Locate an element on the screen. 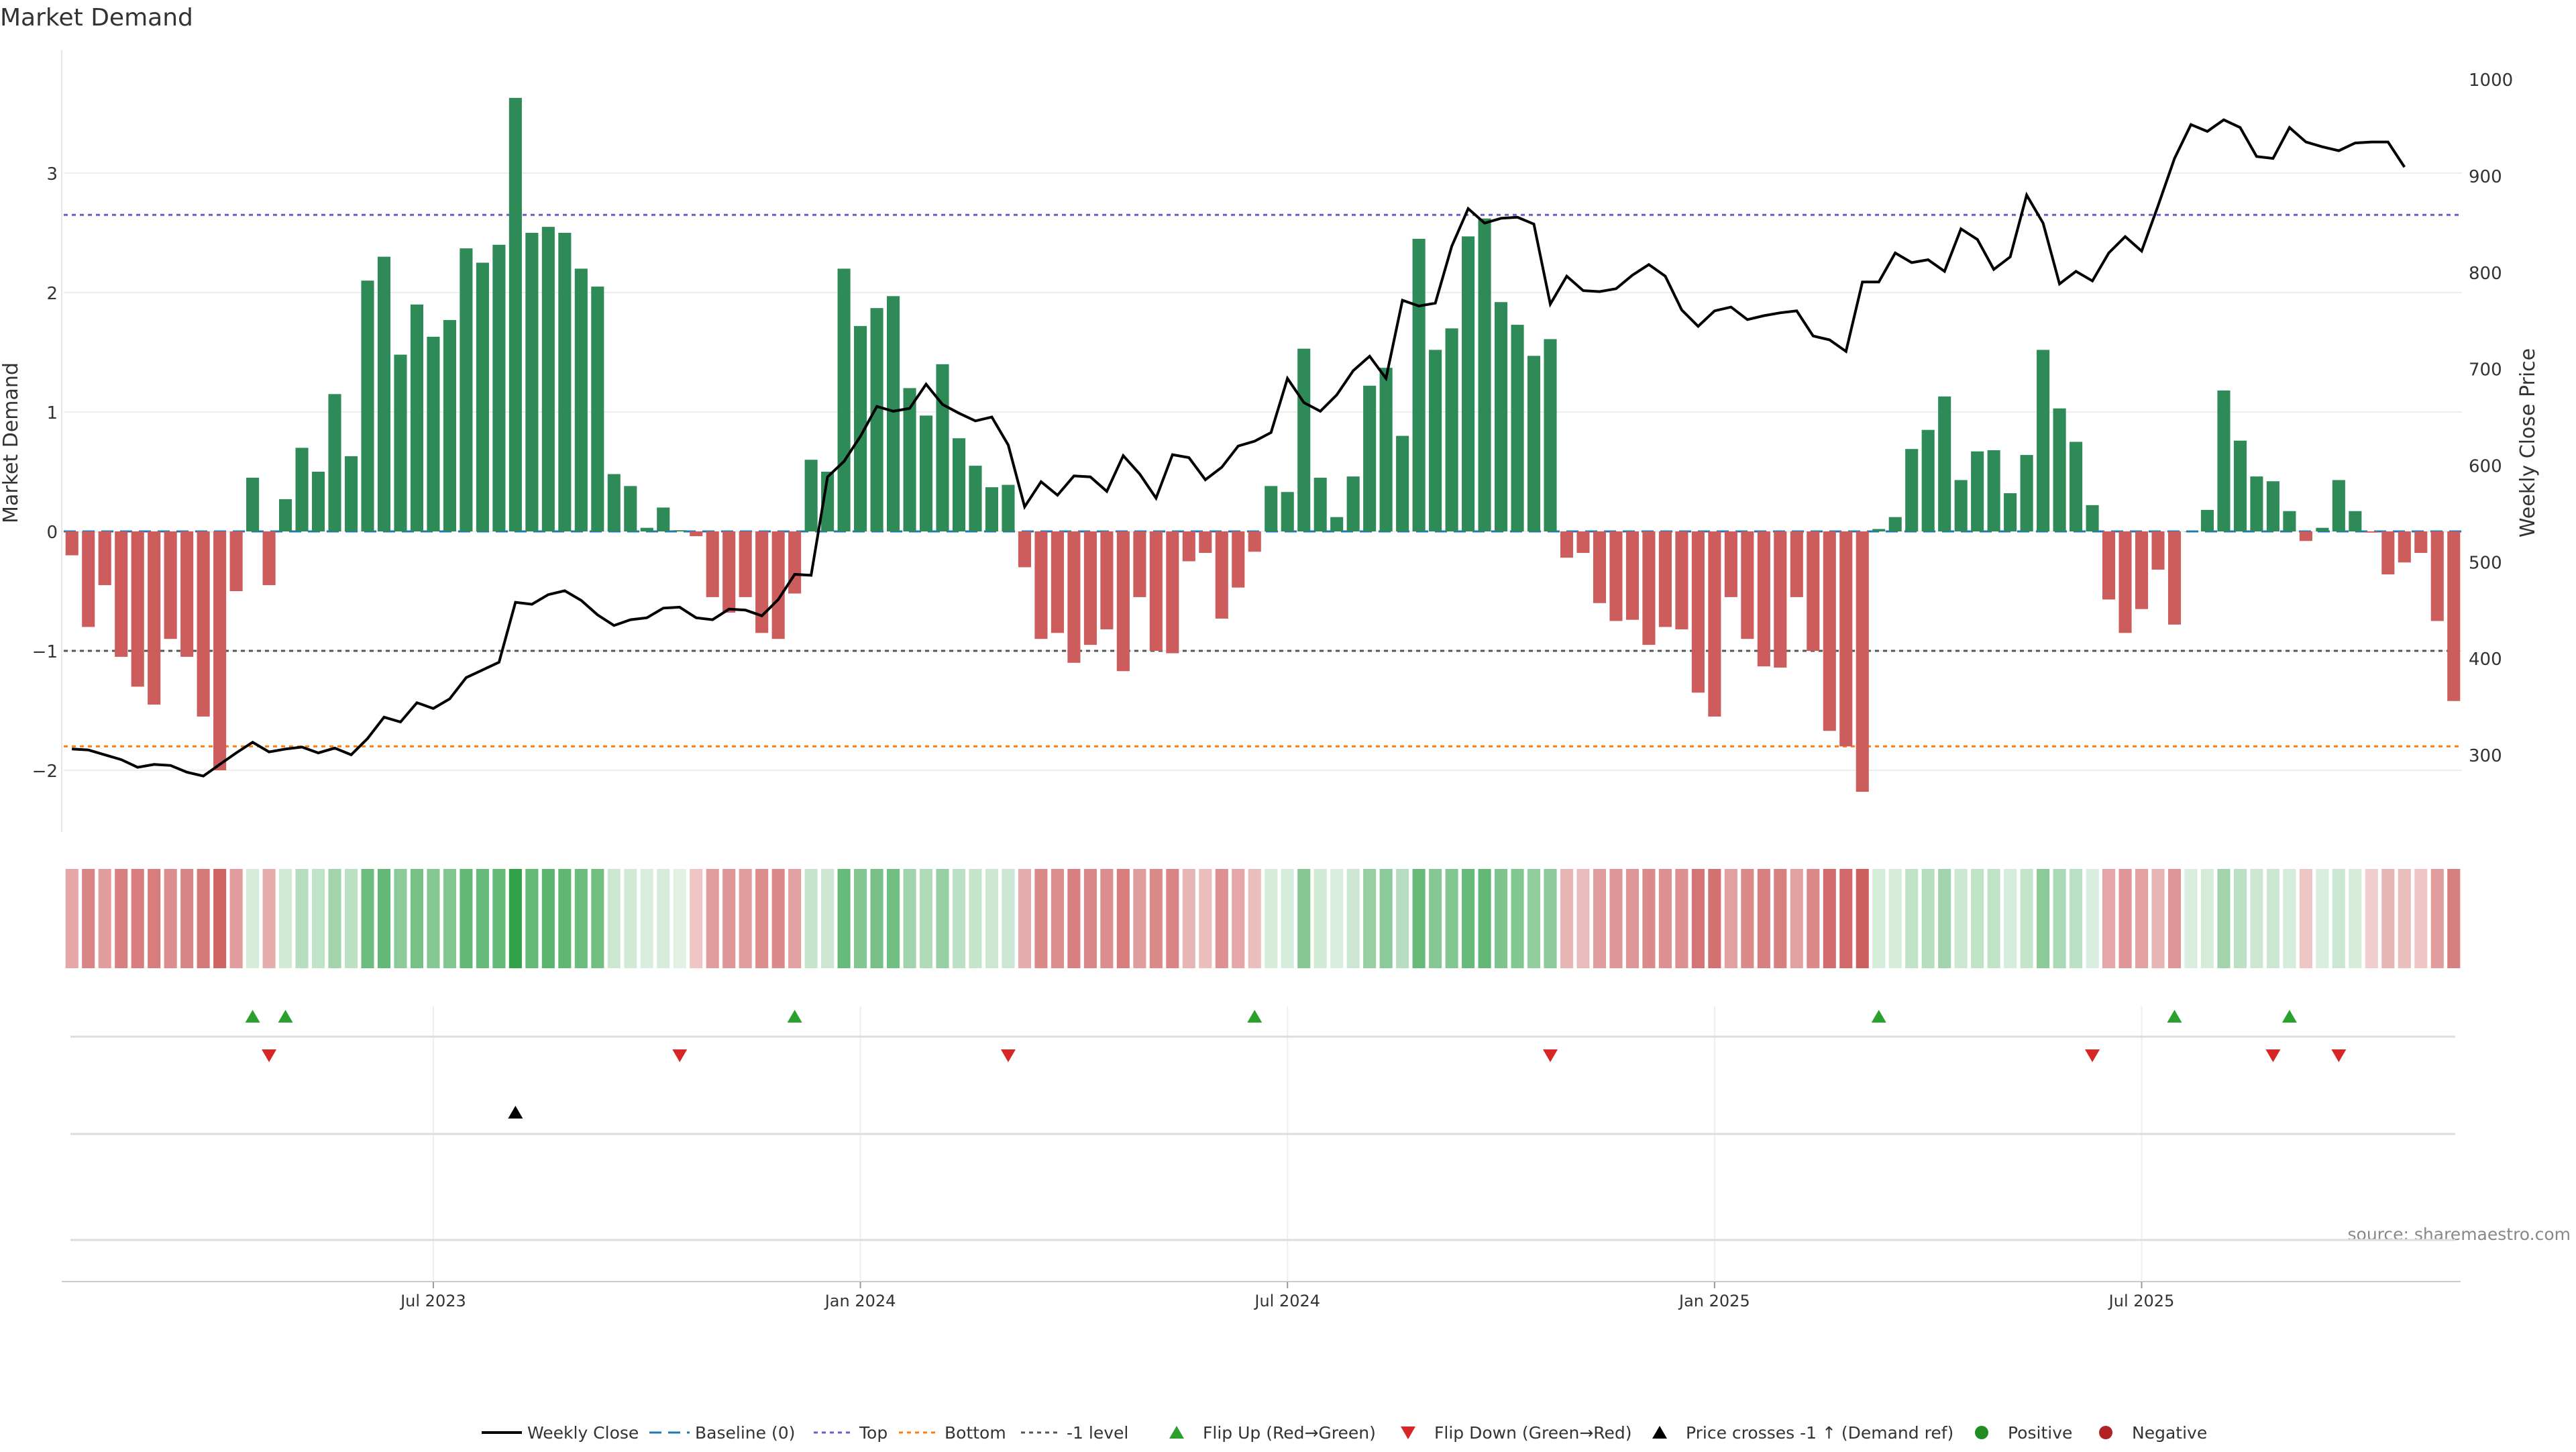 Image resolution: width=2576 pixels, height=1452 pixels. y-right-ticks: 300 400 500 600 700 800 900 1000 is located at coordinates (2491, 418).